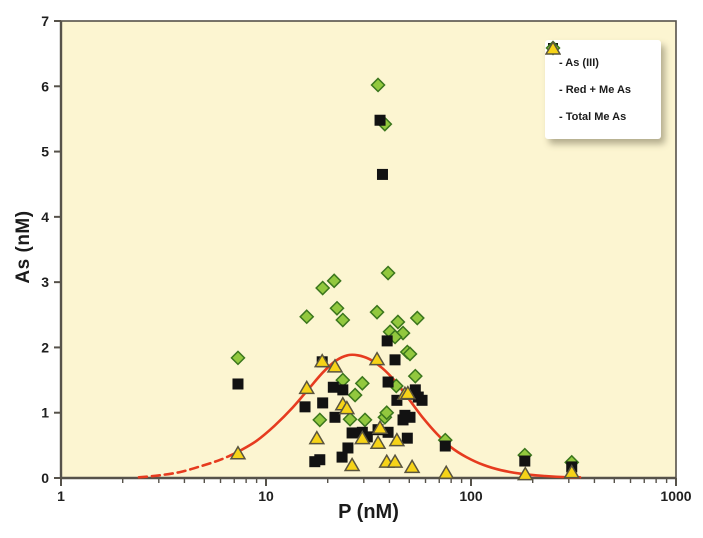  What do you see at coordinates (45, 217) in the screenshot?
I see `y-tick-label: 4` at bounding box center [45, 217].